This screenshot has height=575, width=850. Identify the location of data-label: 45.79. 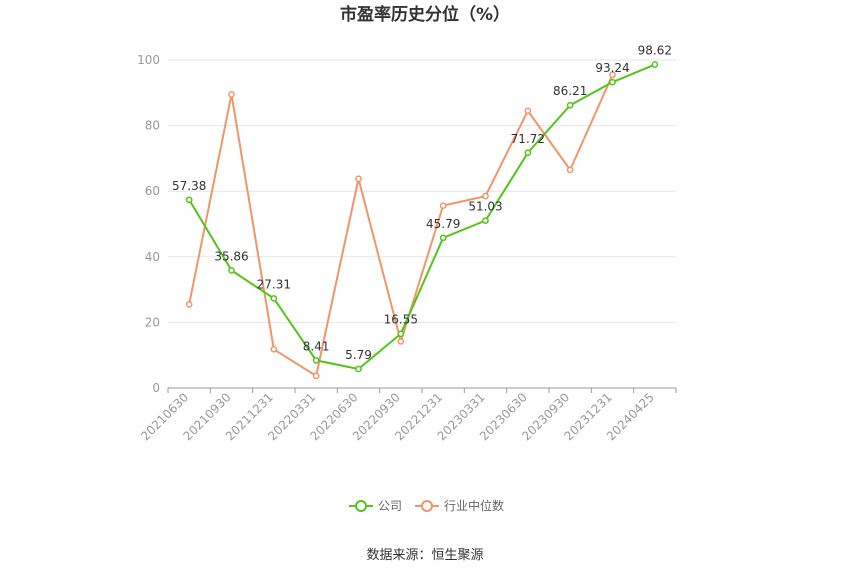
(443, 224).